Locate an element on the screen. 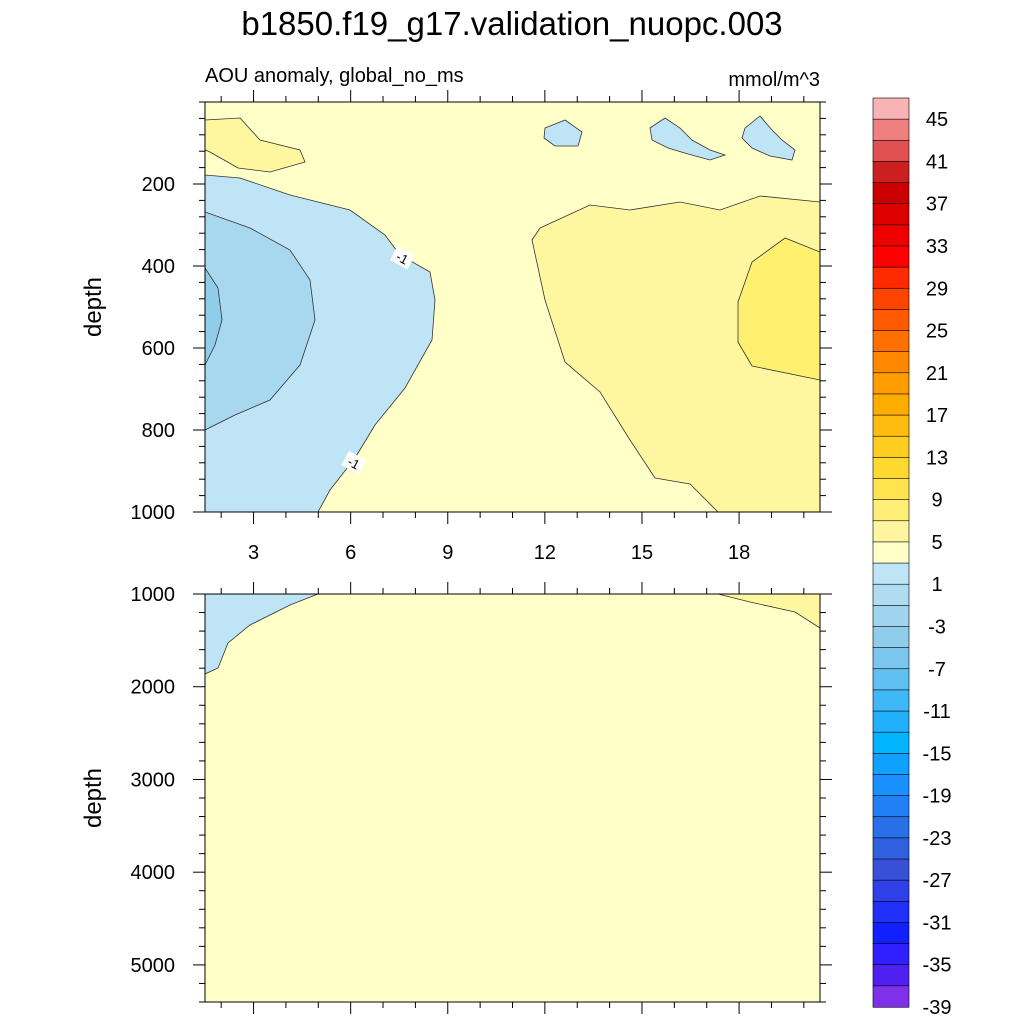  colorbar-label: 5 is located at coordinates (936, 543).